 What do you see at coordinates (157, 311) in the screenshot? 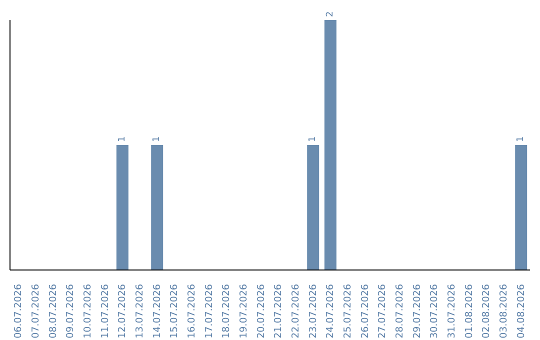
I see `x-tick-label: 14.07.2026` at bounding box center [157, 311].